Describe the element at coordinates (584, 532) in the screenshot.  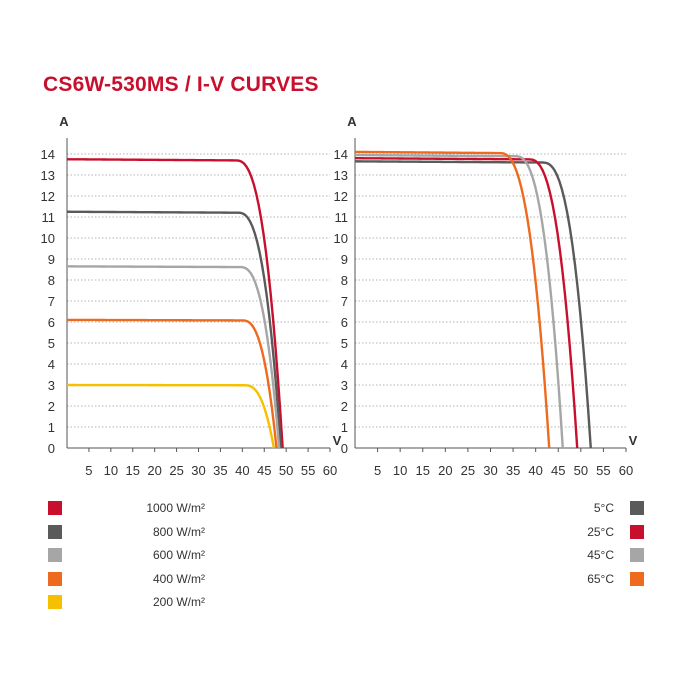
I see `legend-item: 25°C` at that location.